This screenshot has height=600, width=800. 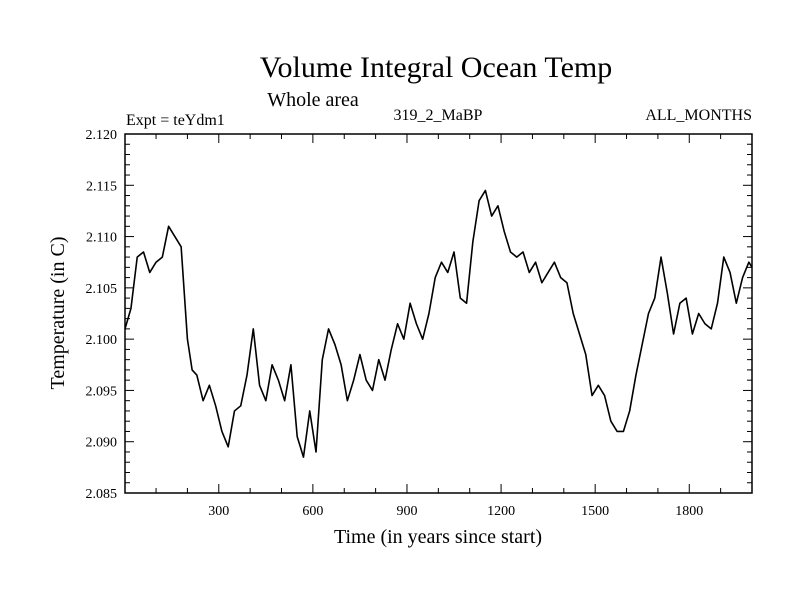 I want to click on months-label: ALL_MONTHS, so click(x=698, y=115).